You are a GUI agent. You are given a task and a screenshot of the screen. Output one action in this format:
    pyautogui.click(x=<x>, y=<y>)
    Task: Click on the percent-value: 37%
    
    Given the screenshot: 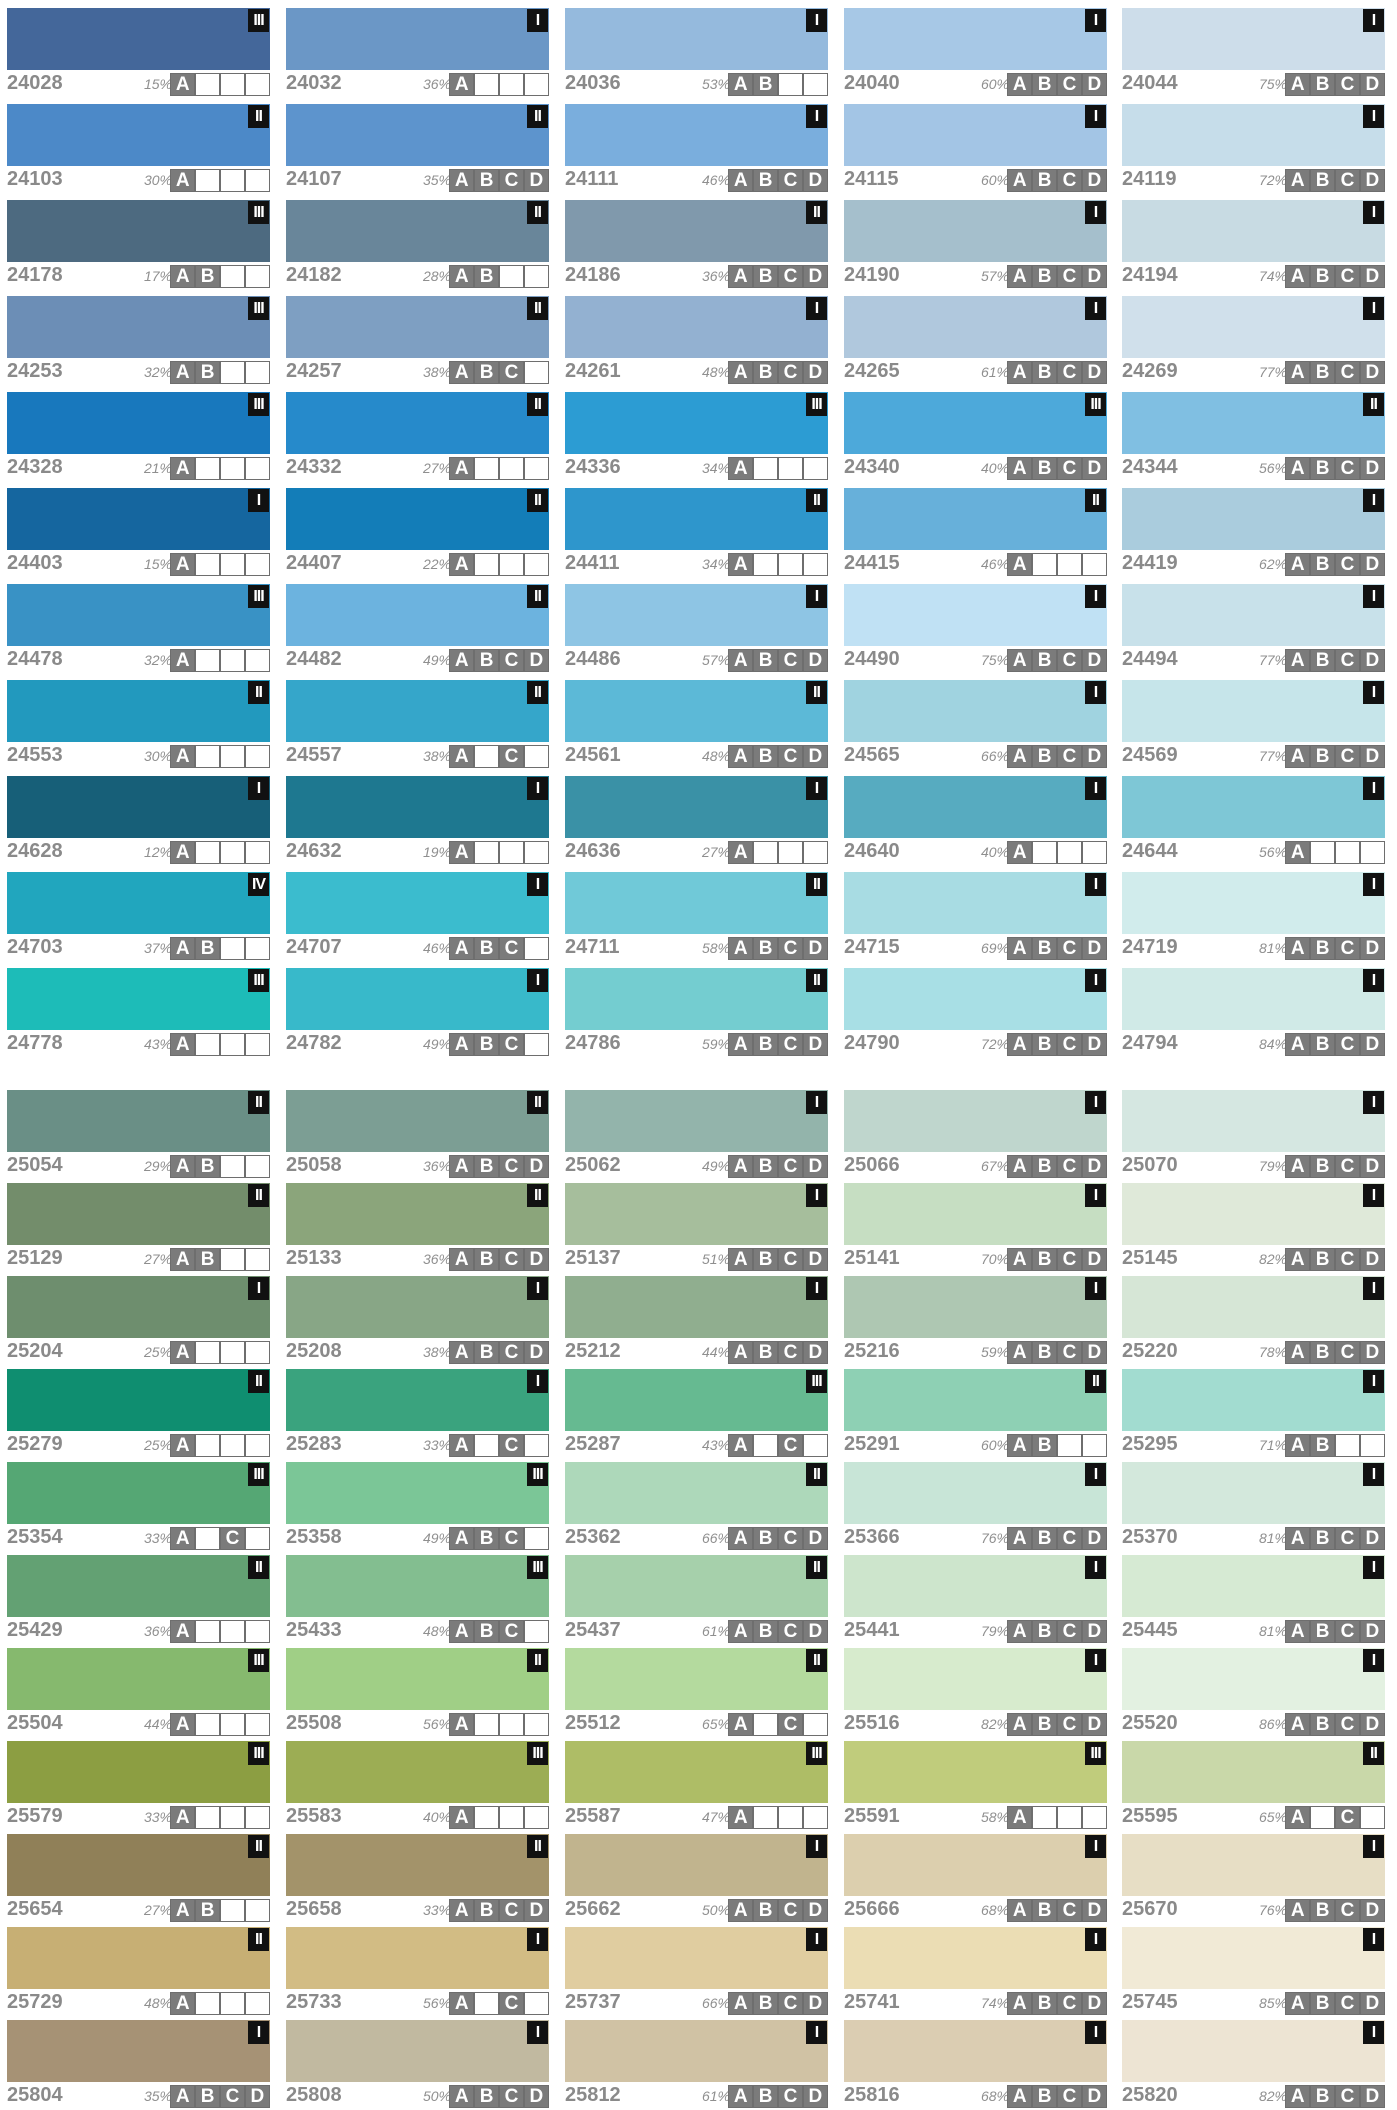 What is the action you would take?
    pyautogui.click(x=157, y=948)
    